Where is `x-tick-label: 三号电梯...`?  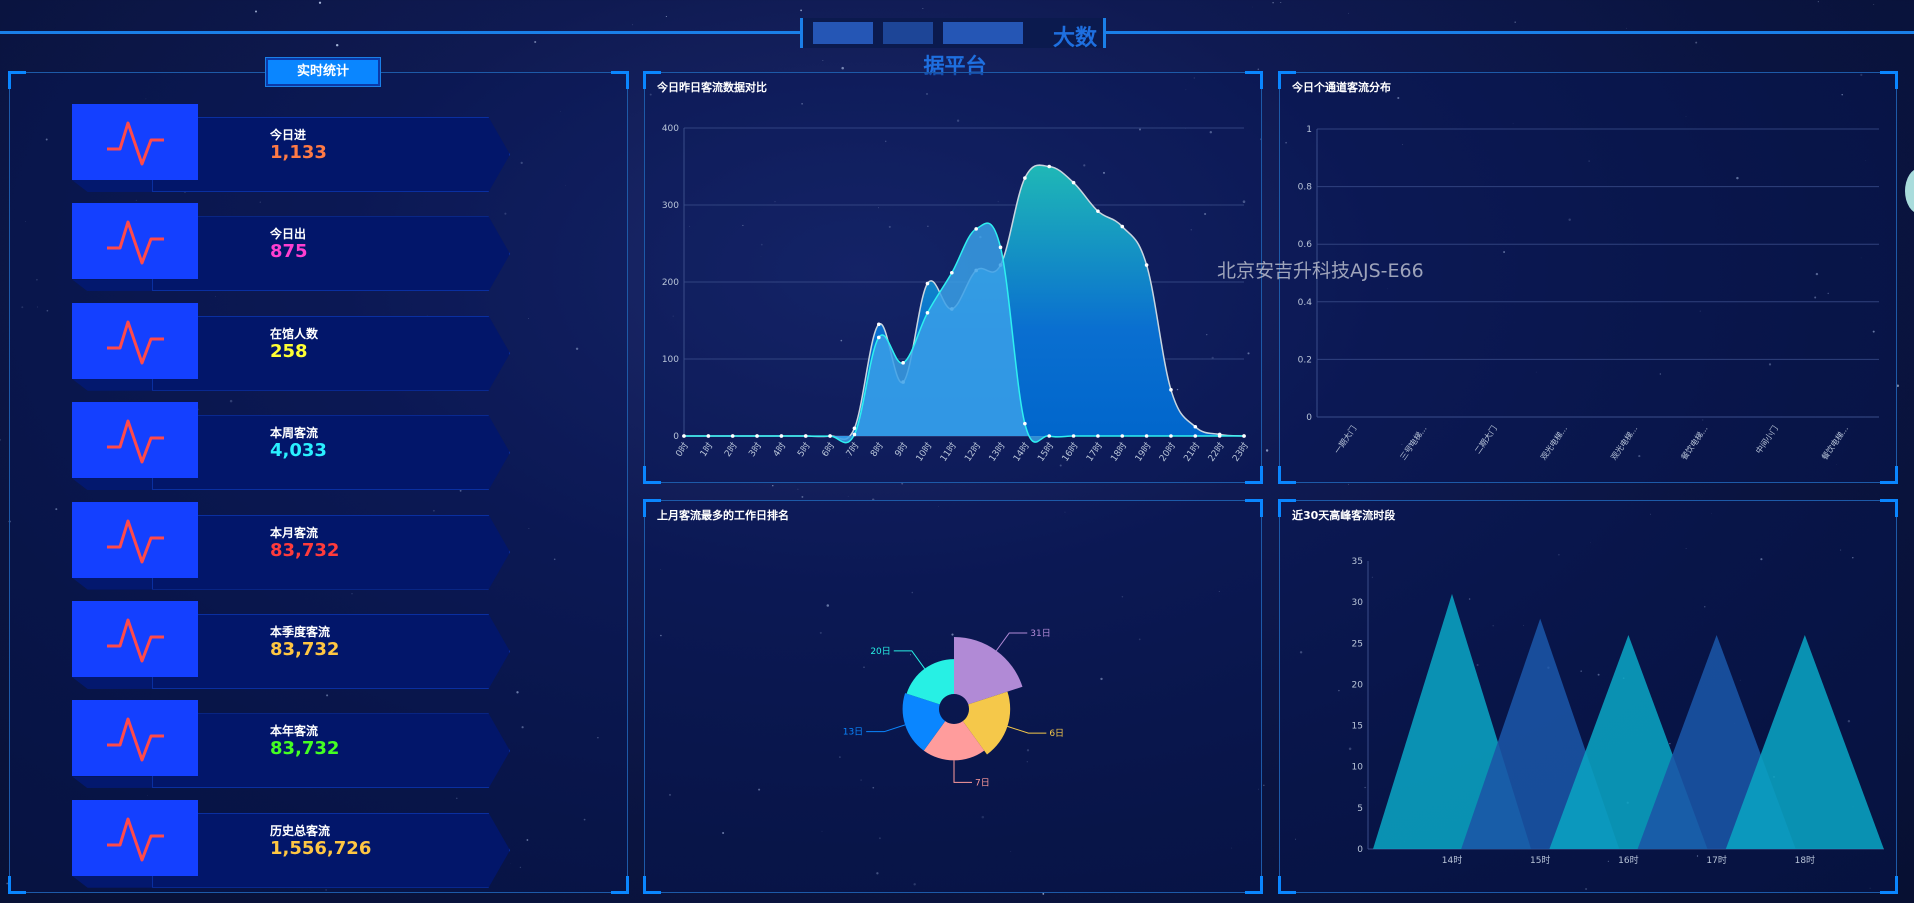
x-tick-label: 三号电梯... is located at coordinates (1413, 443).